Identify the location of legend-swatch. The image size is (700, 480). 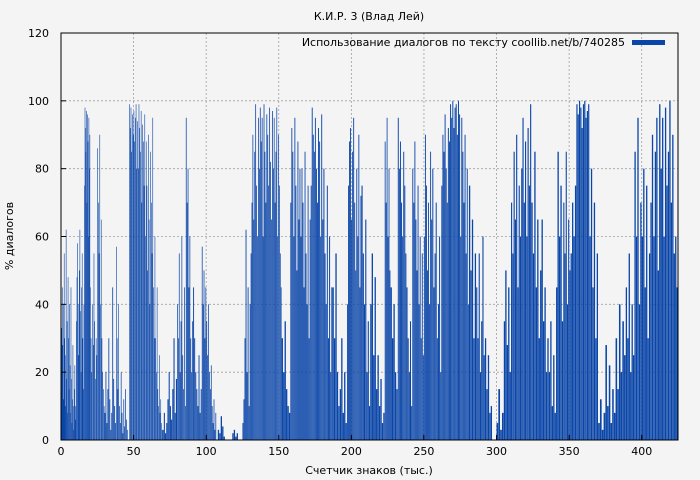
(648, 42).